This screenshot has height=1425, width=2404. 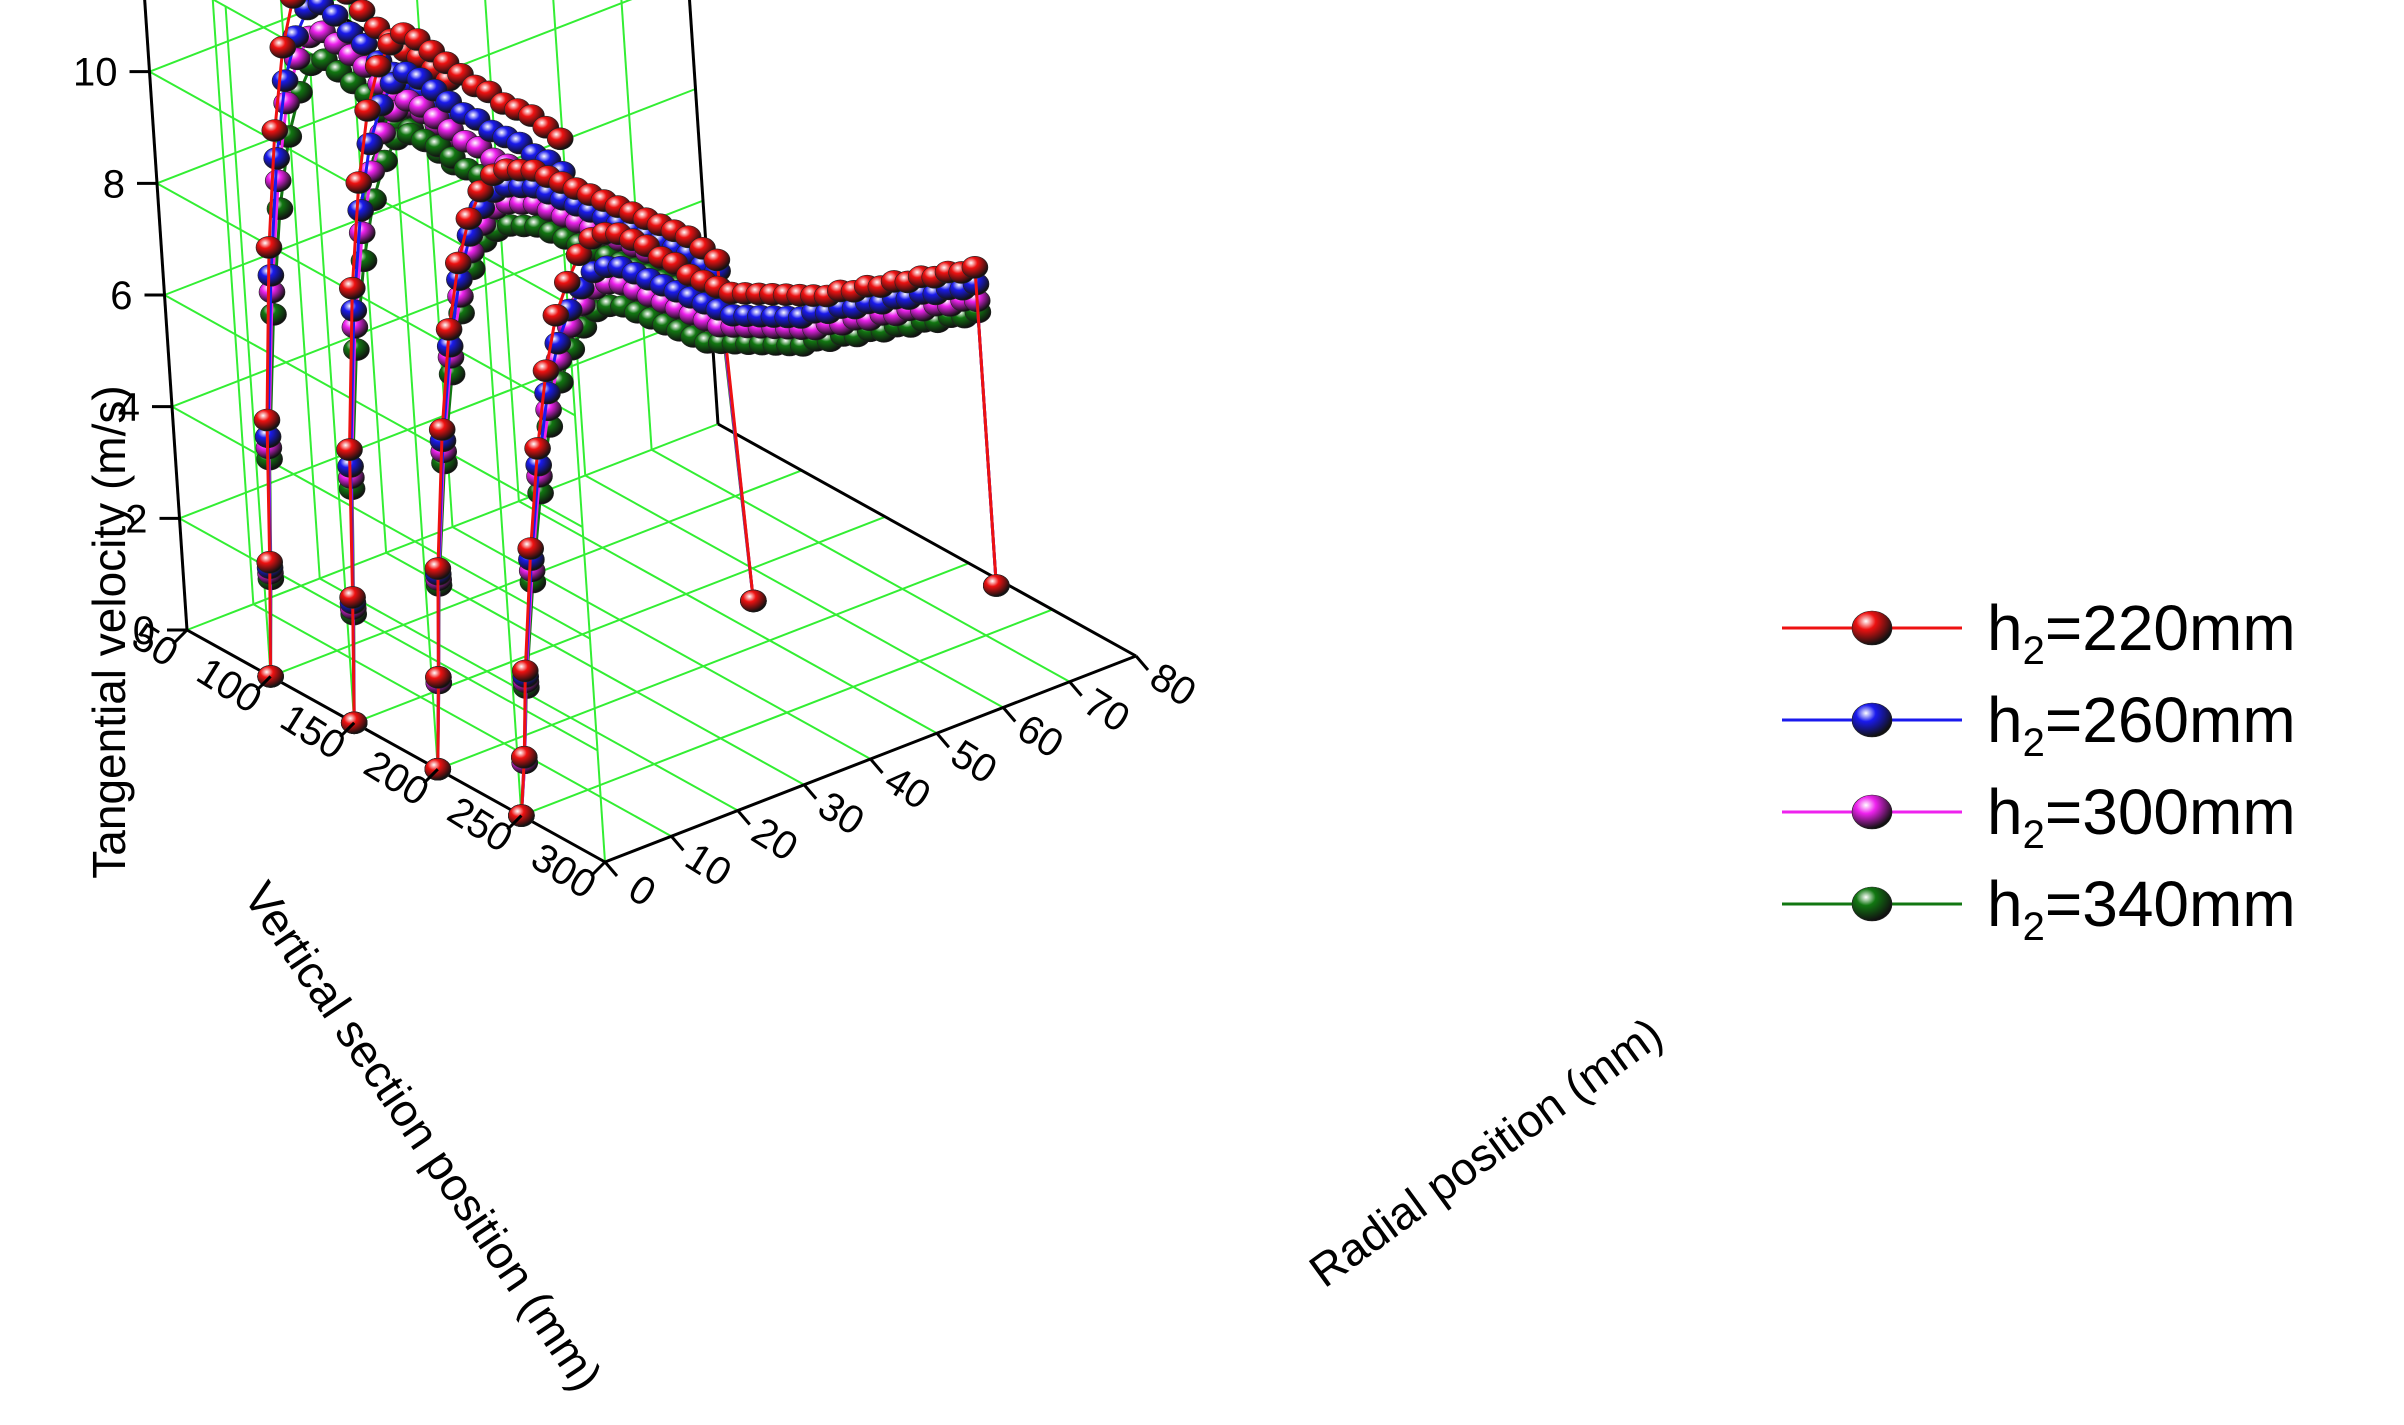 What do you see at coordinates (973, 762) in the screenshot?
I see `radial-tick-label: 50` at bounding box center [973, 762].